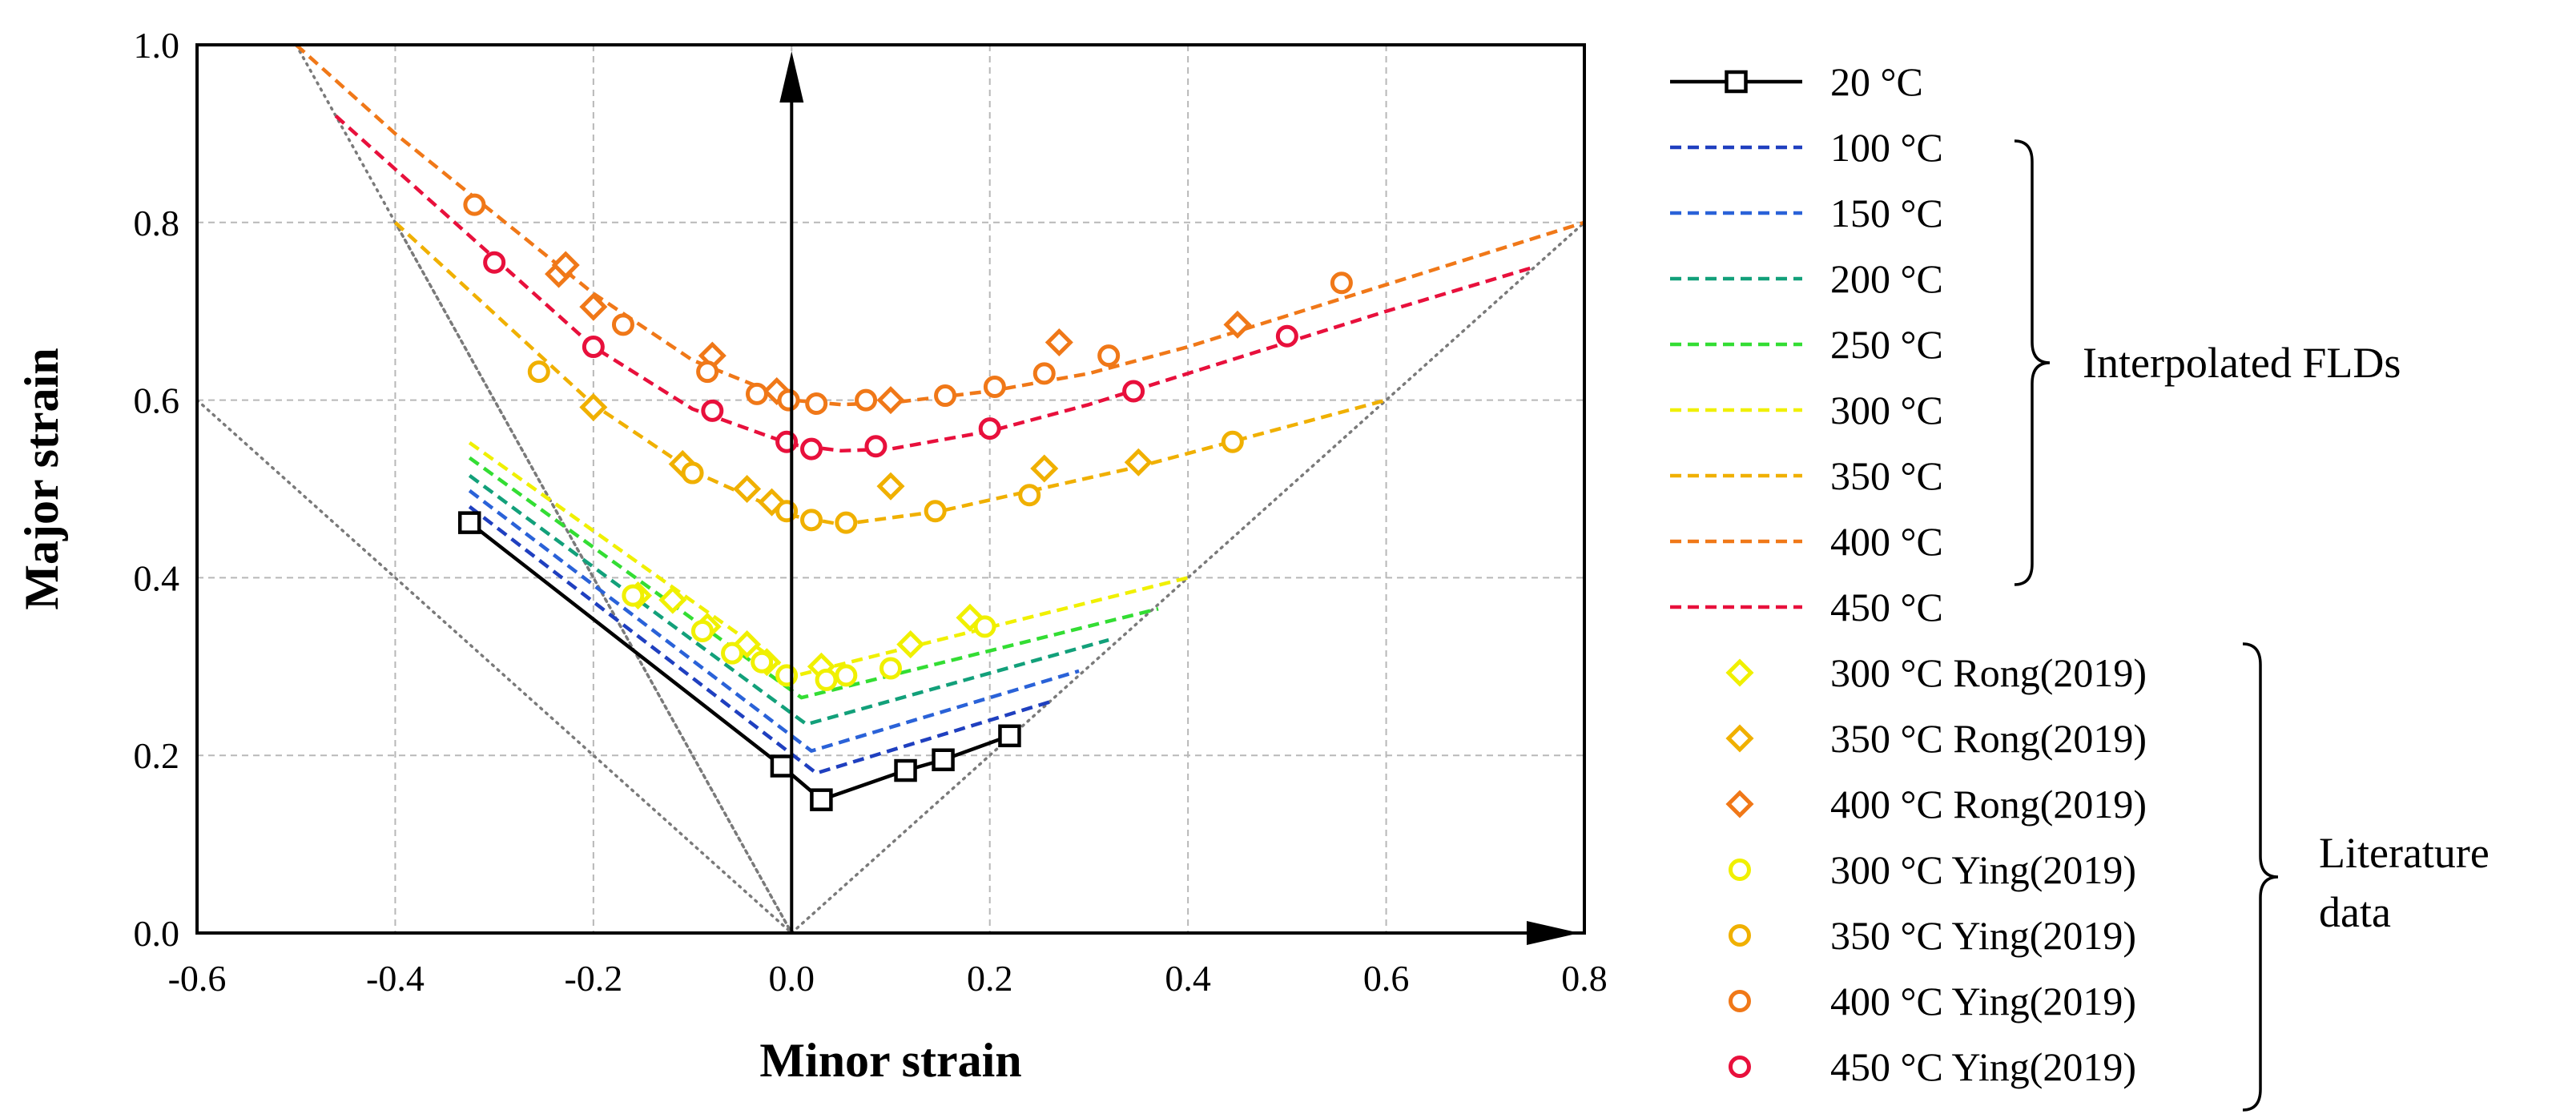  I want to click on legend-label: 150 °C, so click(1886, 213).